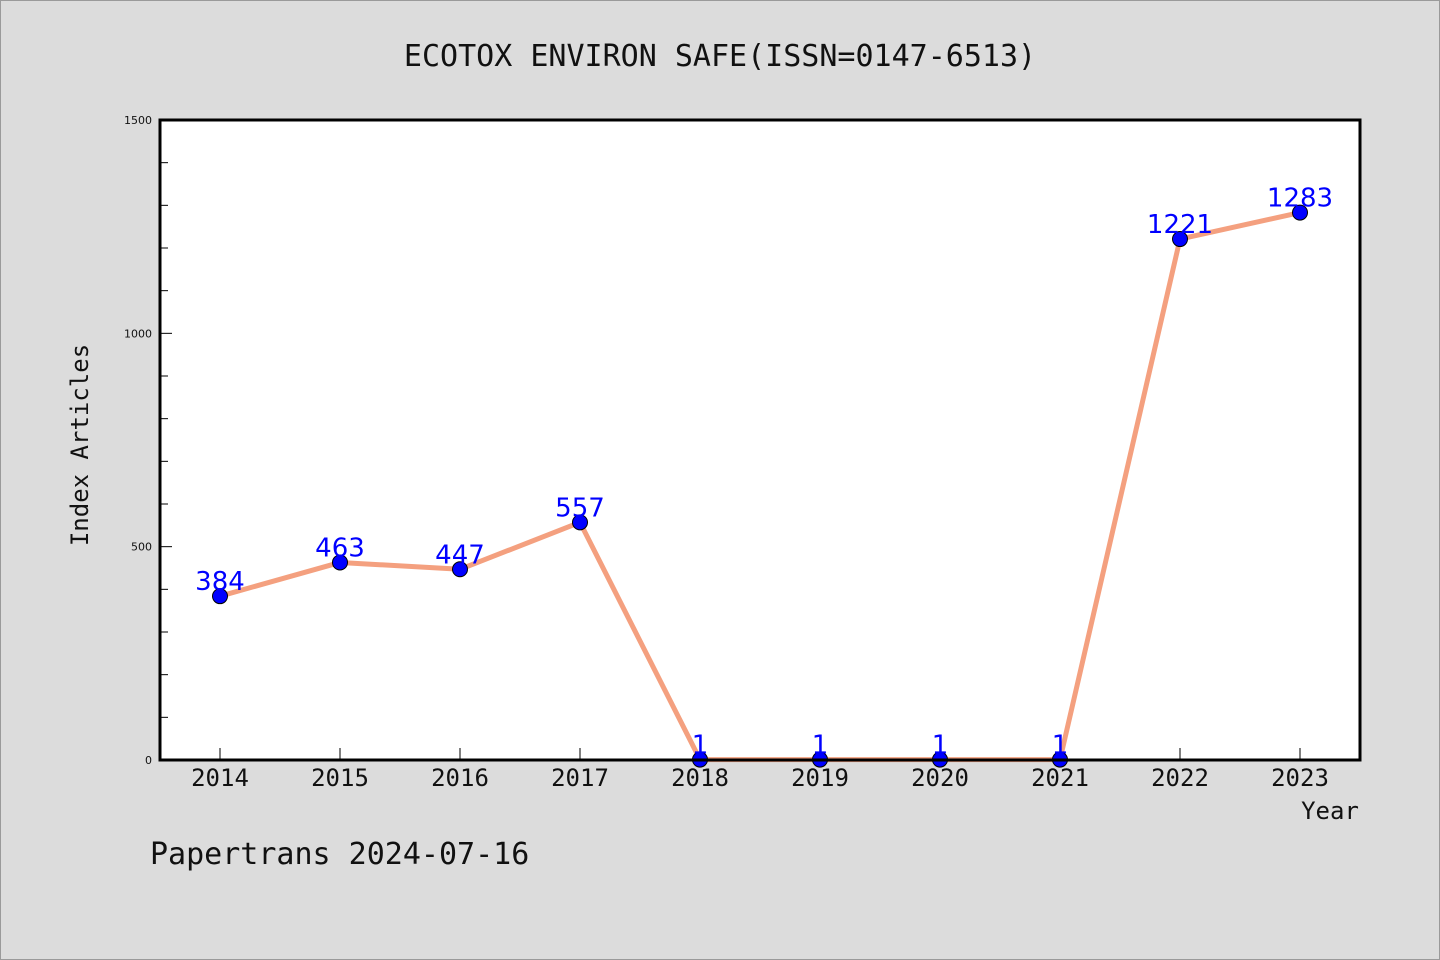 This screenshot has height=960, width=1440. Describe the element at coordinates (1180, 225) in the screenshot. I see `data-label: 1221` at that location.